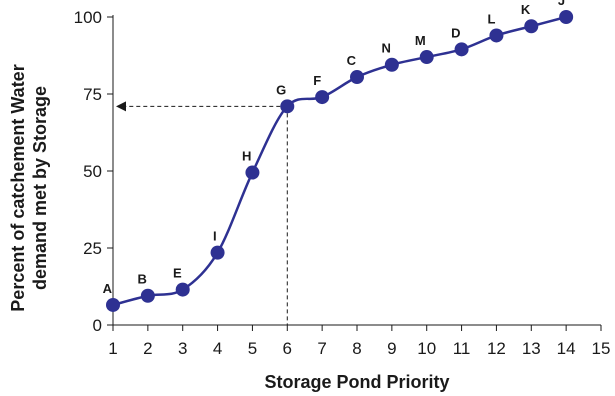  What do you see at coordinates (281, 89) in the screenshot?
I see `point-label-G: G` at bounding box center [281, 89].